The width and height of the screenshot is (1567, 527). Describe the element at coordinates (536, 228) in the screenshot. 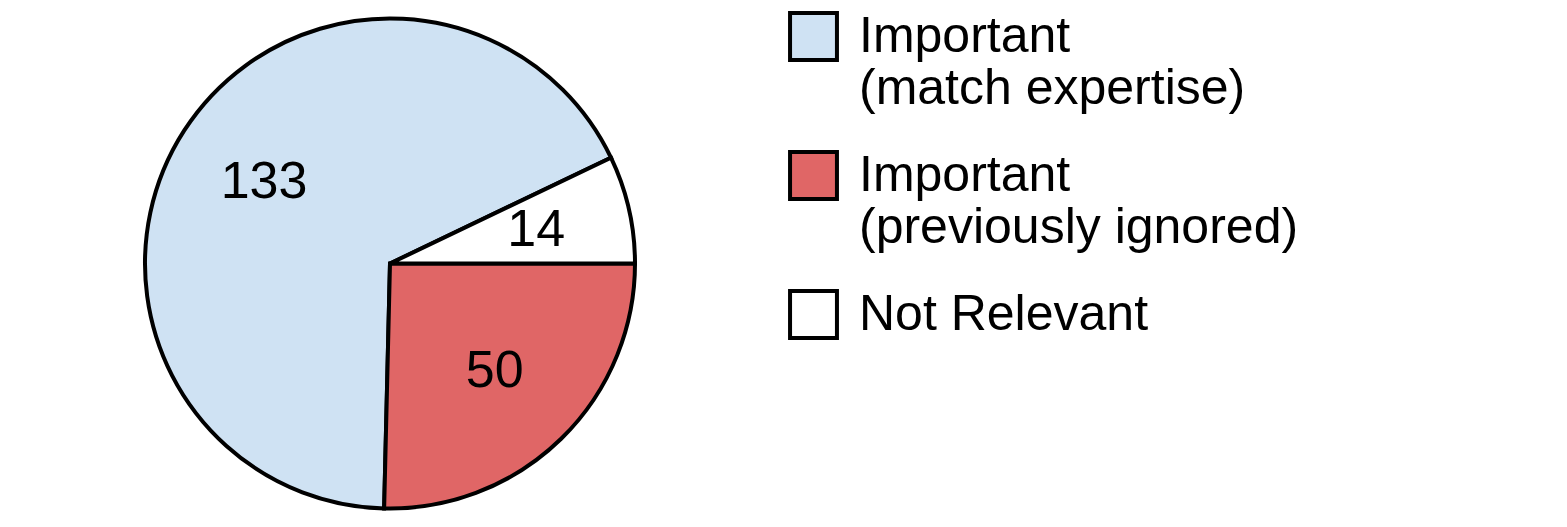

I see `data-label: 14` at that location.